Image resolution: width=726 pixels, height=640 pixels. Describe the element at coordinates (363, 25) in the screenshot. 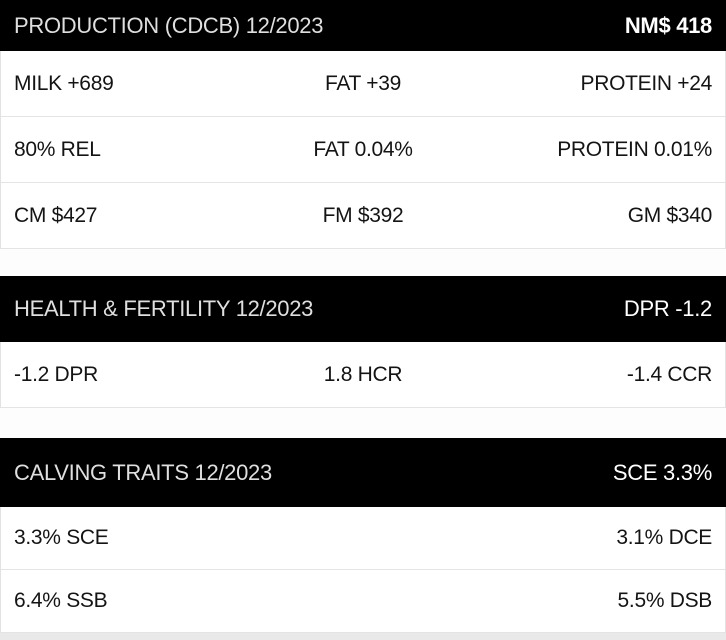

I see `production-header: PRODUCTION (CDCB) 12/2023 NM$ 418` at that location.